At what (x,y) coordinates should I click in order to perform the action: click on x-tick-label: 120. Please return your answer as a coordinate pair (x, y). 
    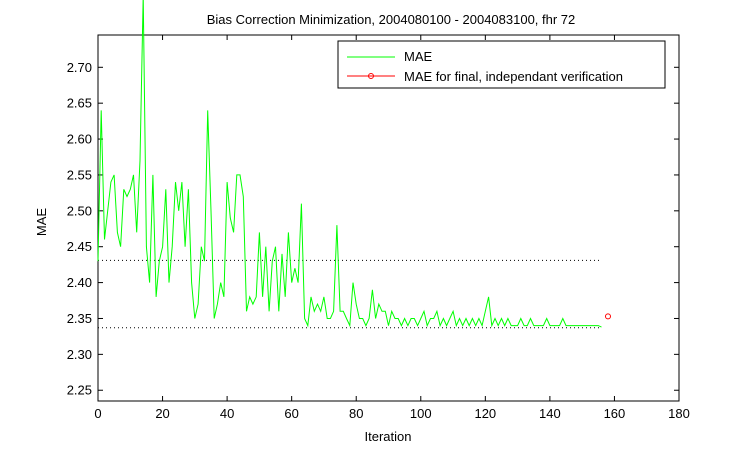
    Looking at the image, I should click on (485, 413).